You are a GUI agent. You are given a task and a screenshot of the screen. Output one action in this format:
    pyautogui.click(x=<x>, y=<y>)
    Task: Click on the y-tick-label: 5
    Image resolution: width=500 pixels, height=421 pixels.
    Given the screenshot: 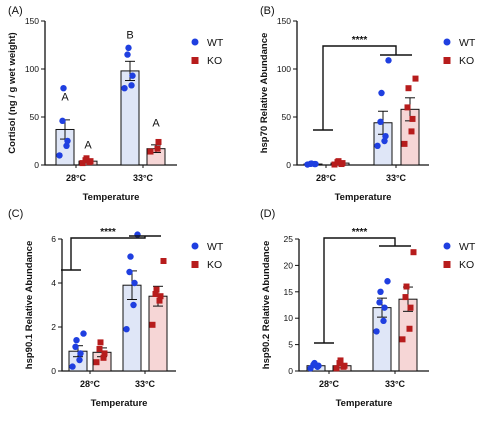 What is the action you would take?
    pyautogui.click(x=290, y=345)
    